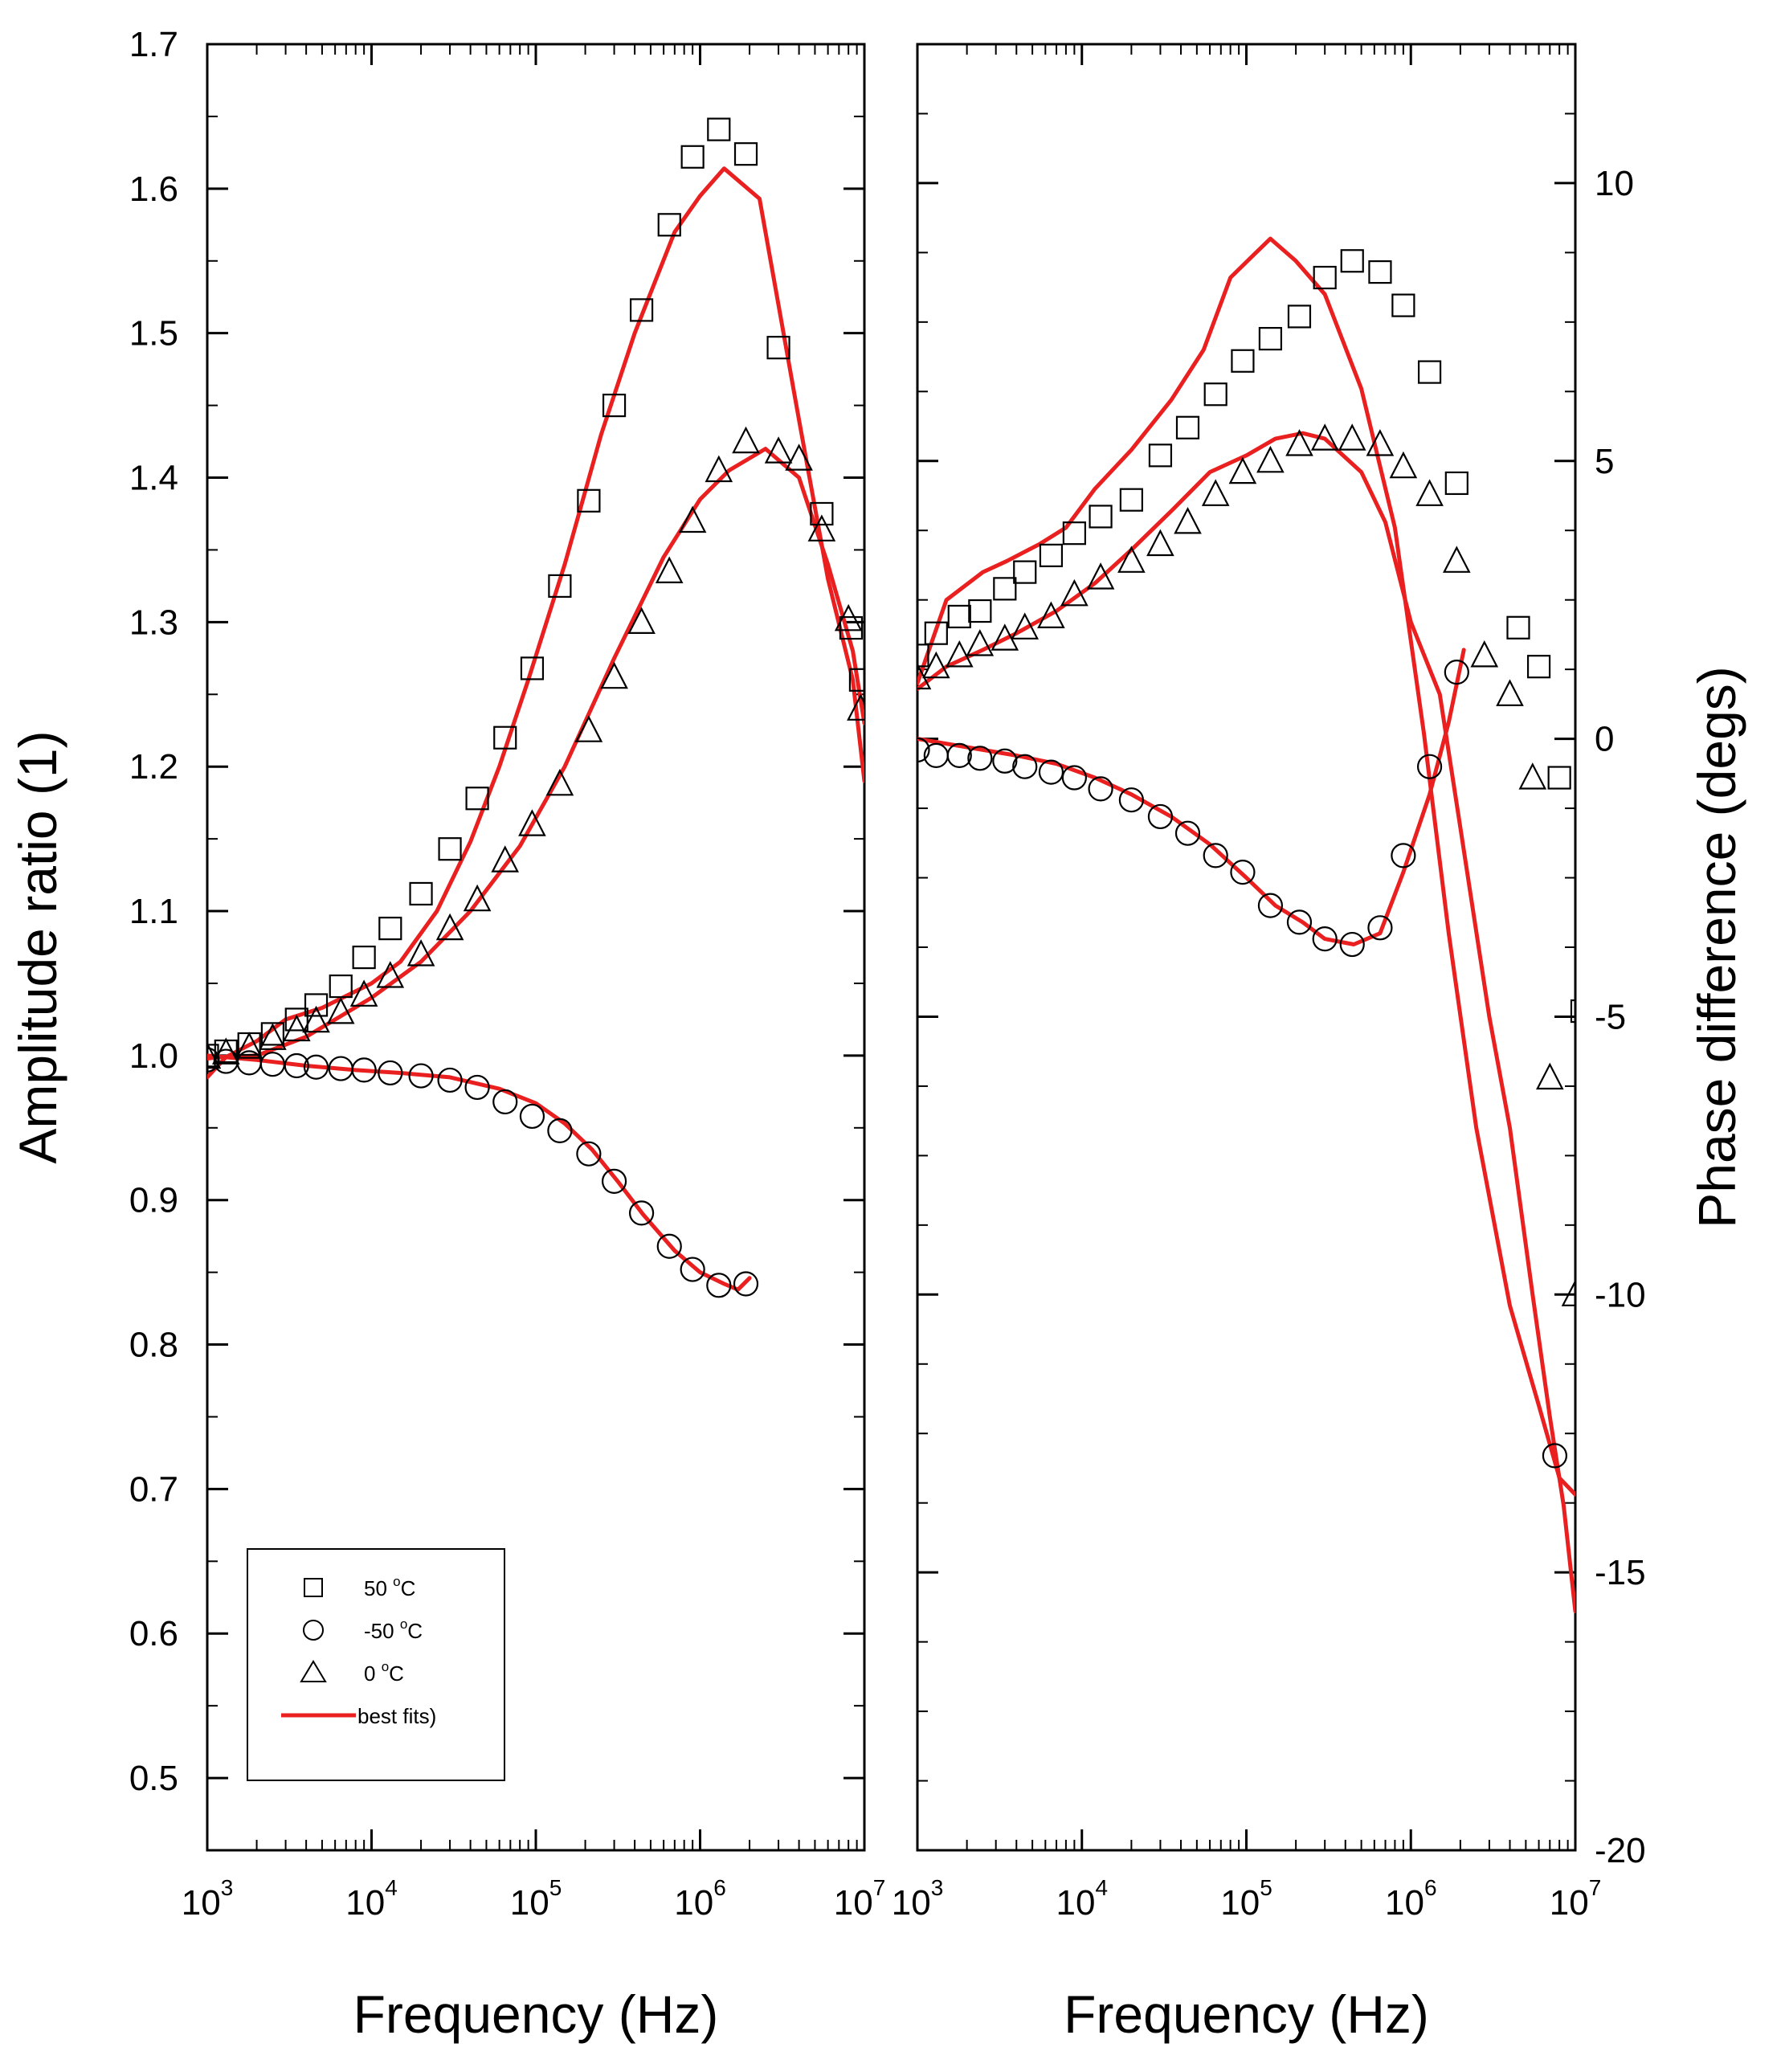 This screenshot has width=1785, height=2072. I want to click on y-tick-label: 0, so click(1604, 739).